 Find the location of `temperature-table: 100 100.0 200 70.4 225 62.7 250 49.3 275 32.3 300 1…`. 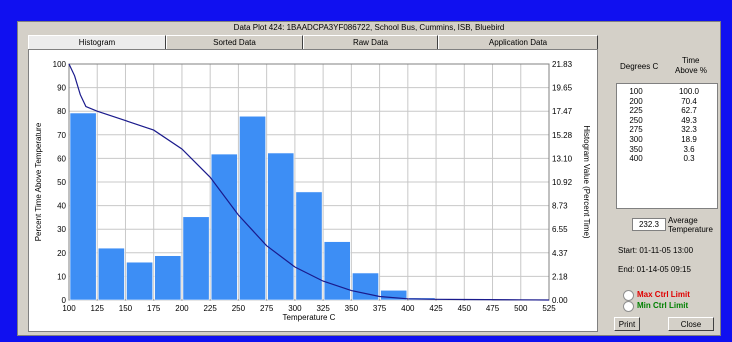

temperature-table: 100 100.0 200 70.4 225 62.7 250 49.3 275 32.3 300 1… is located at coordinates (667, 146).